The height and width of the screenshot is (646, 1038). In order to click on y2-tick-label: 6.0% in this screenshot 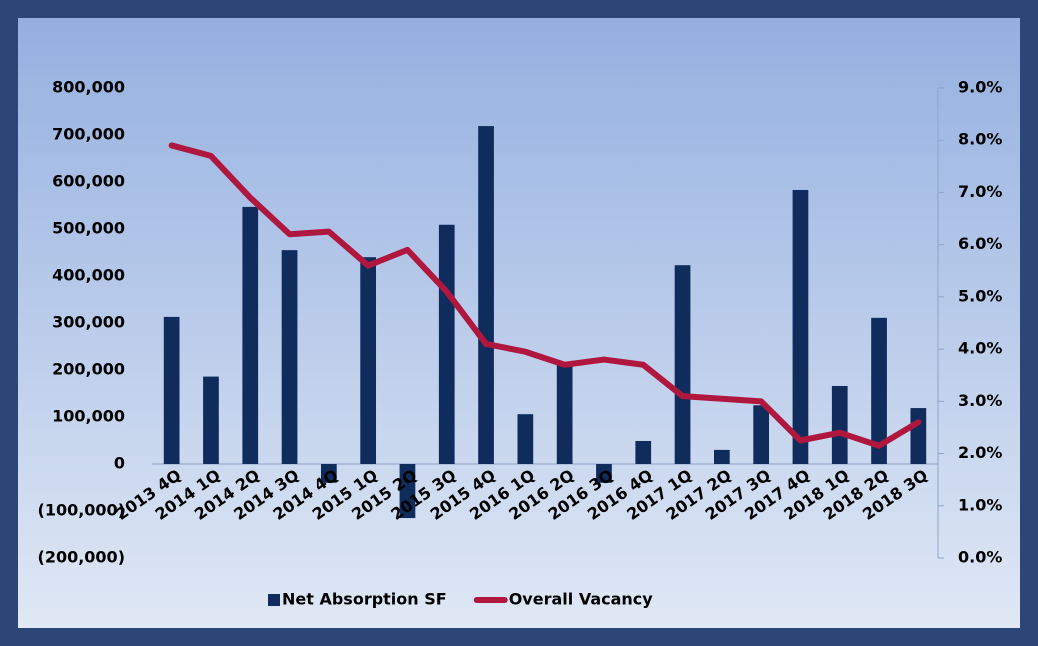, I will do `click(980, 243)`.